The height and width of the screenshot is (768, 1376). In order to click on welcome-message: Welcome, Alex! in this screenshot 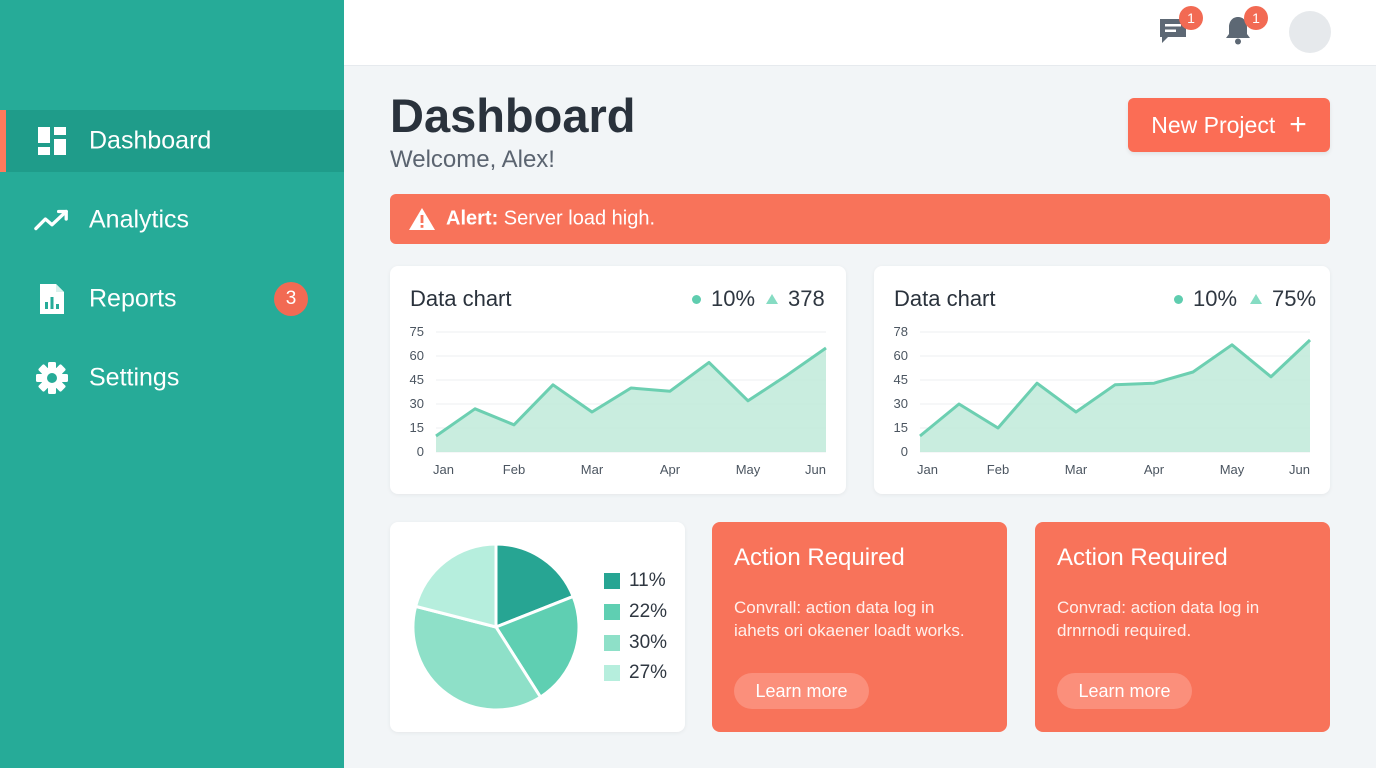, I will do `click(472, 159)`.